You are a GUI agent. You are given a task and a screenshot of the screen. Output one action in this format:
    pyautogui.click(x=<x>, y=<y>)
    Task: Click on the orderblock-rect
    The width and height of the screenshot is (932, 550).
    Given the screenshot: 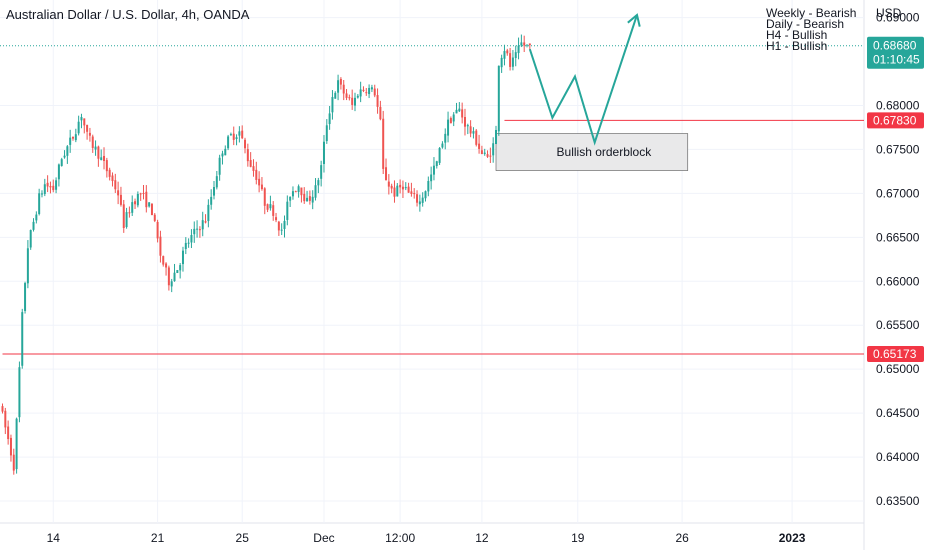 What is the action you would take?
    pyautogui.click(x=592, y=152)
    